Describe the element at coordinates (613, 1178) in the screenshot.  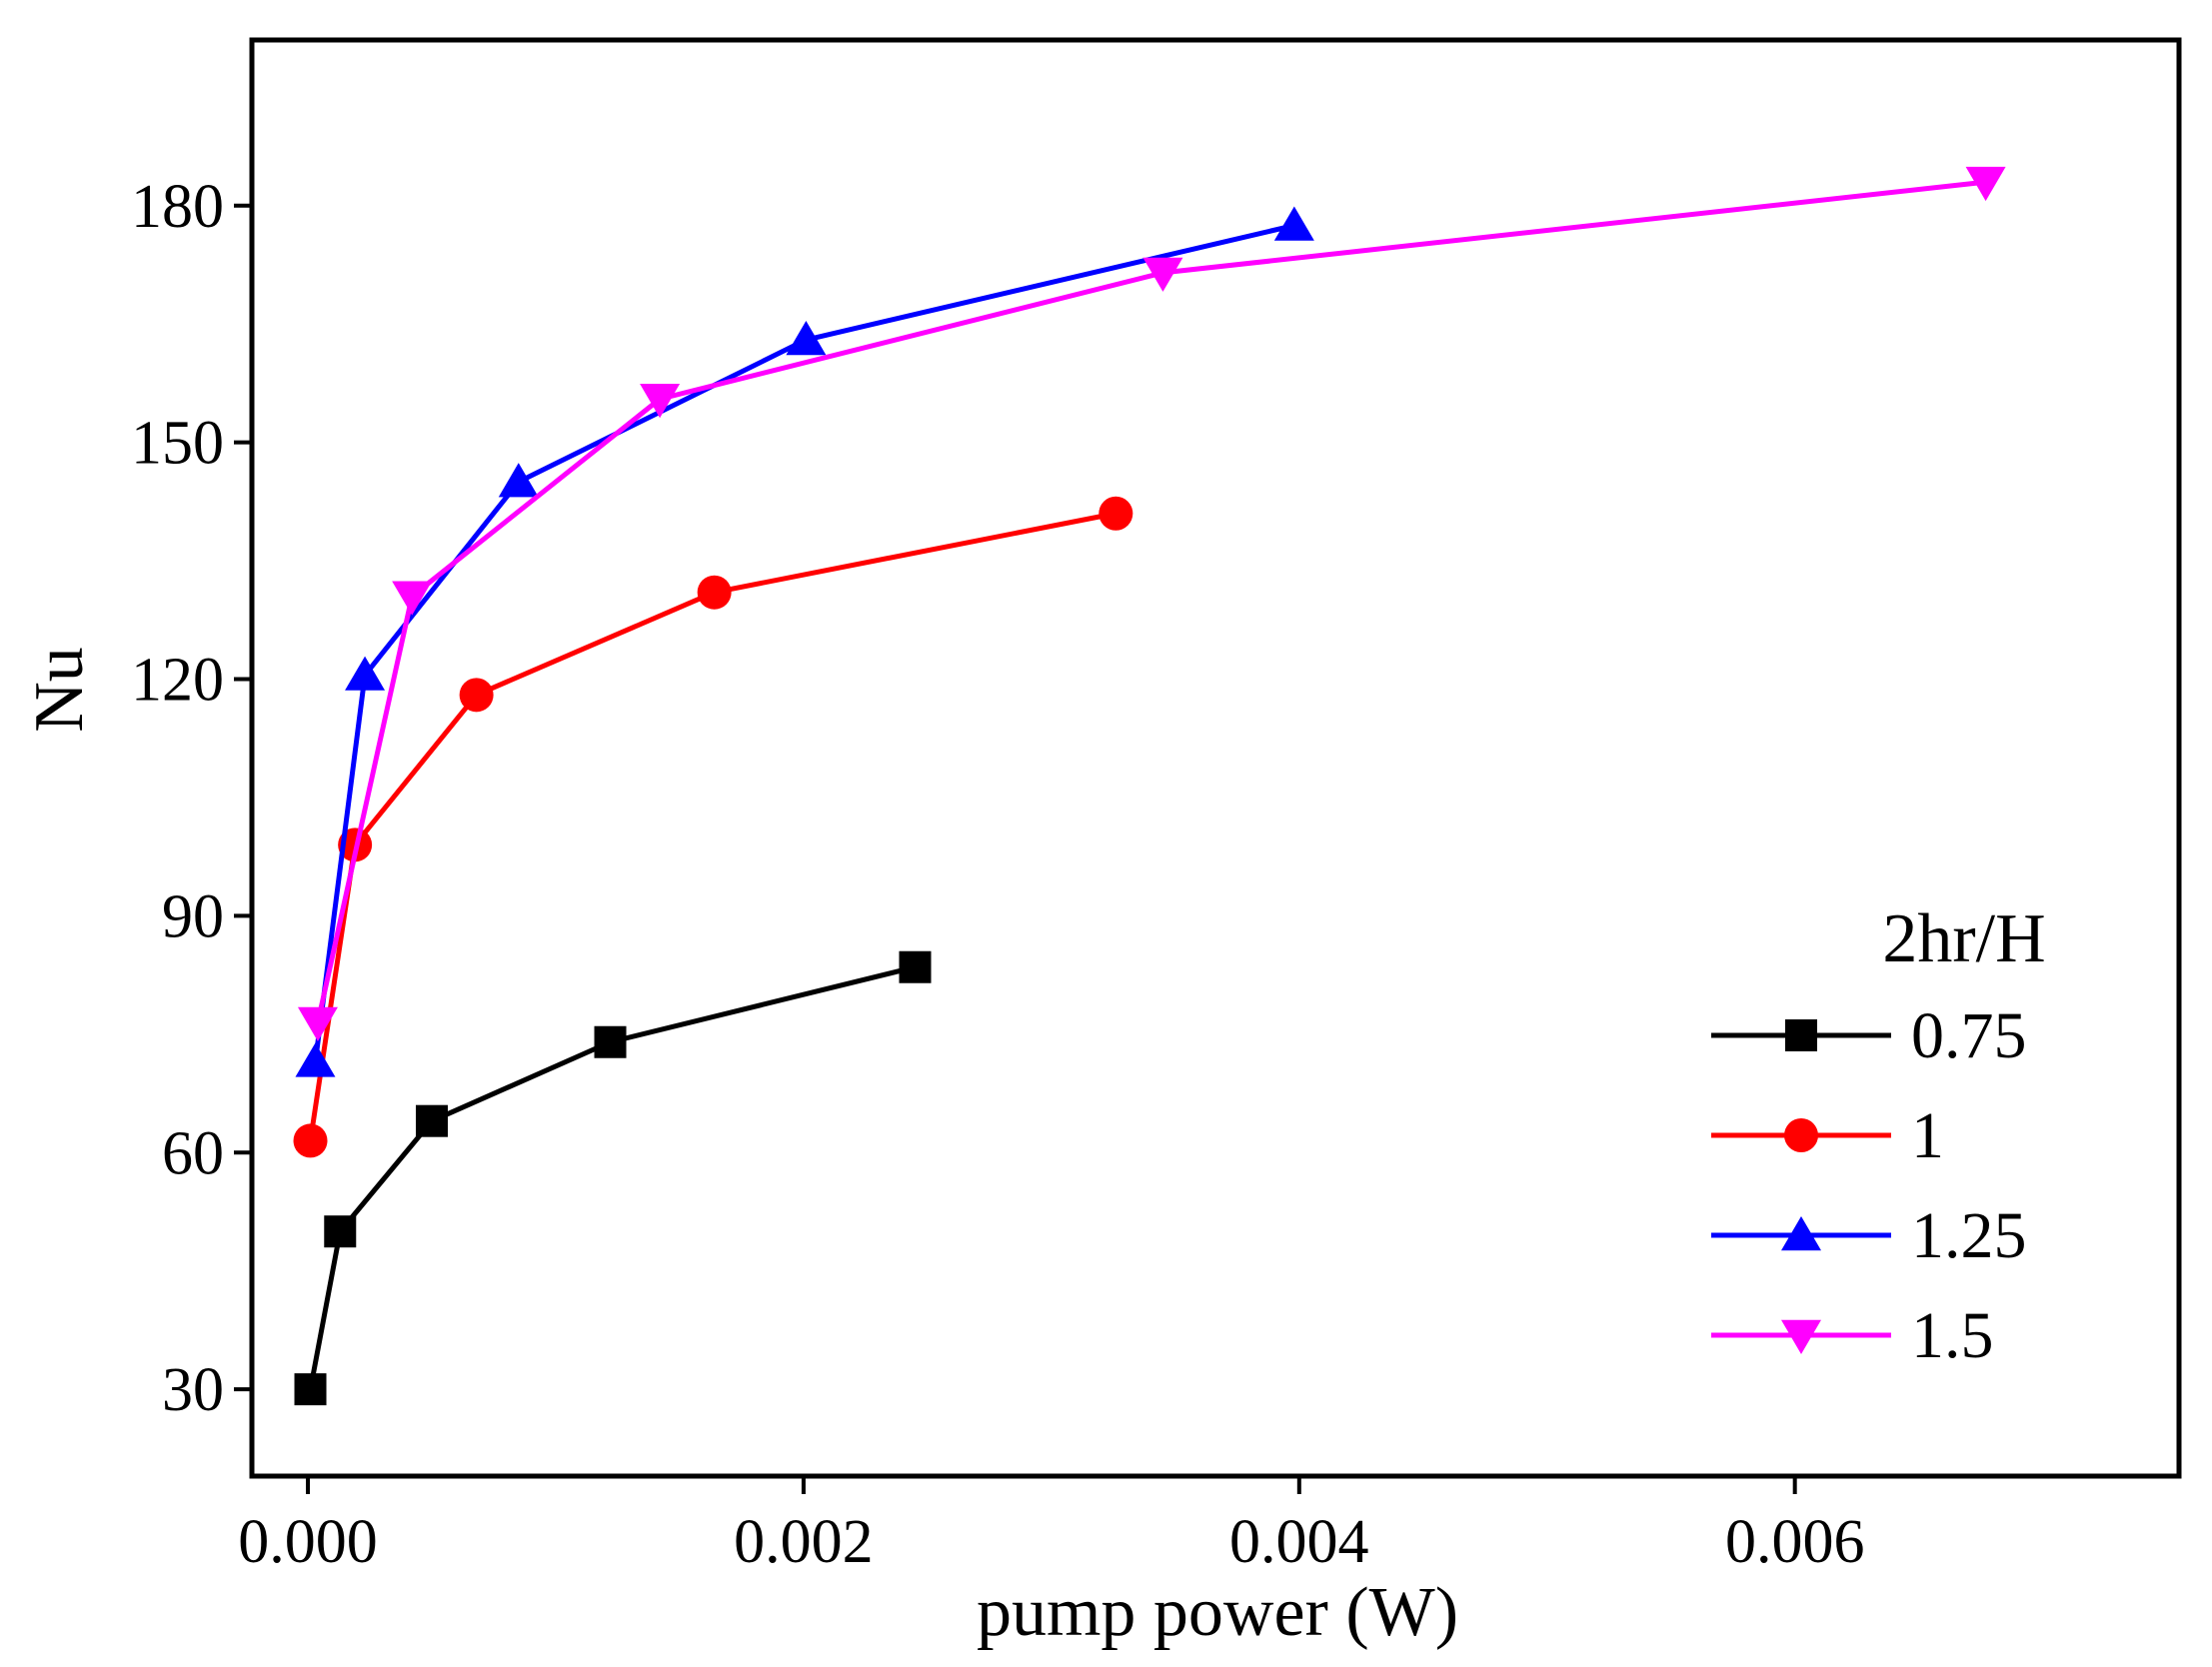
I see `series-0.75` at that location.